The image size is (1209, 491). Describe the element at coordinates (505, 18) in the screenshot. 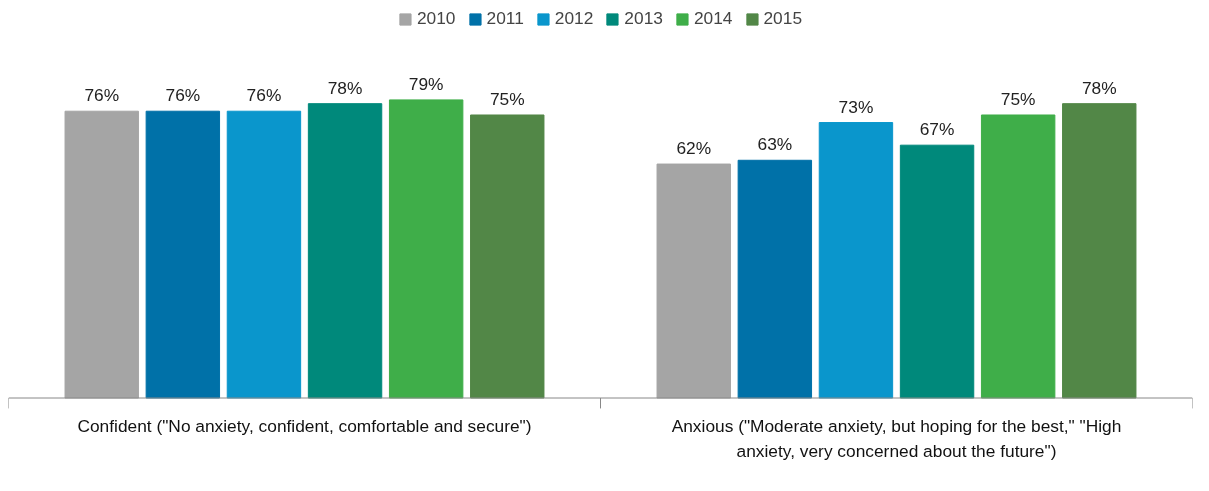

I see `legend-label: 2011` at that location.